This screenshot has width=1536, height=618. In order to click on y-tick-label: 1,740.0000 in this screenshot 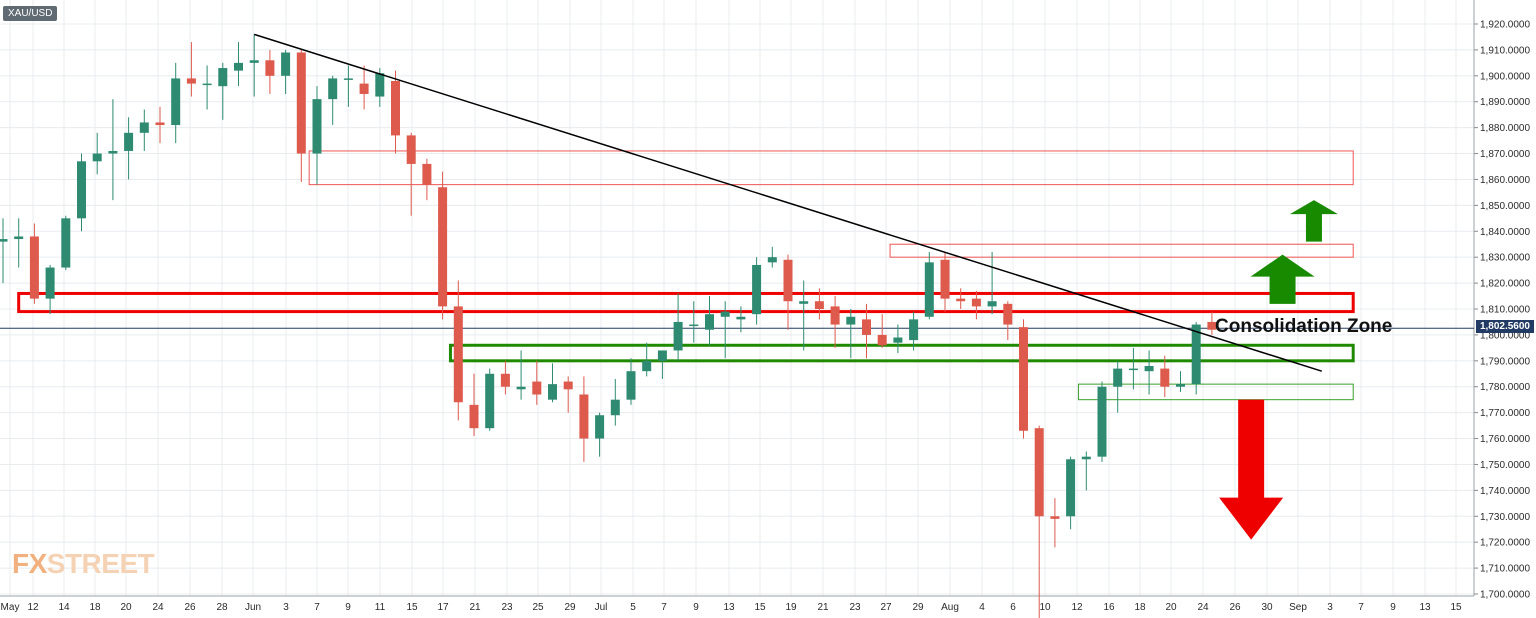, I will do `click(1505, 491)`.